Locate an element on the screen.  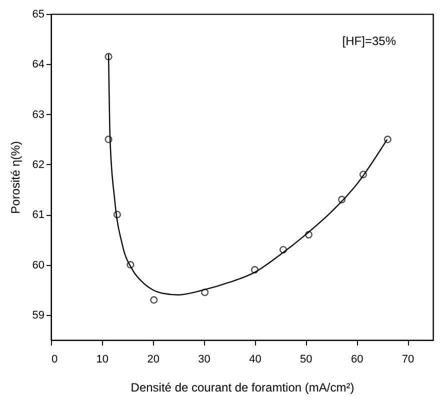
x-tick-label: 30 is located at coordinates (204, 360).